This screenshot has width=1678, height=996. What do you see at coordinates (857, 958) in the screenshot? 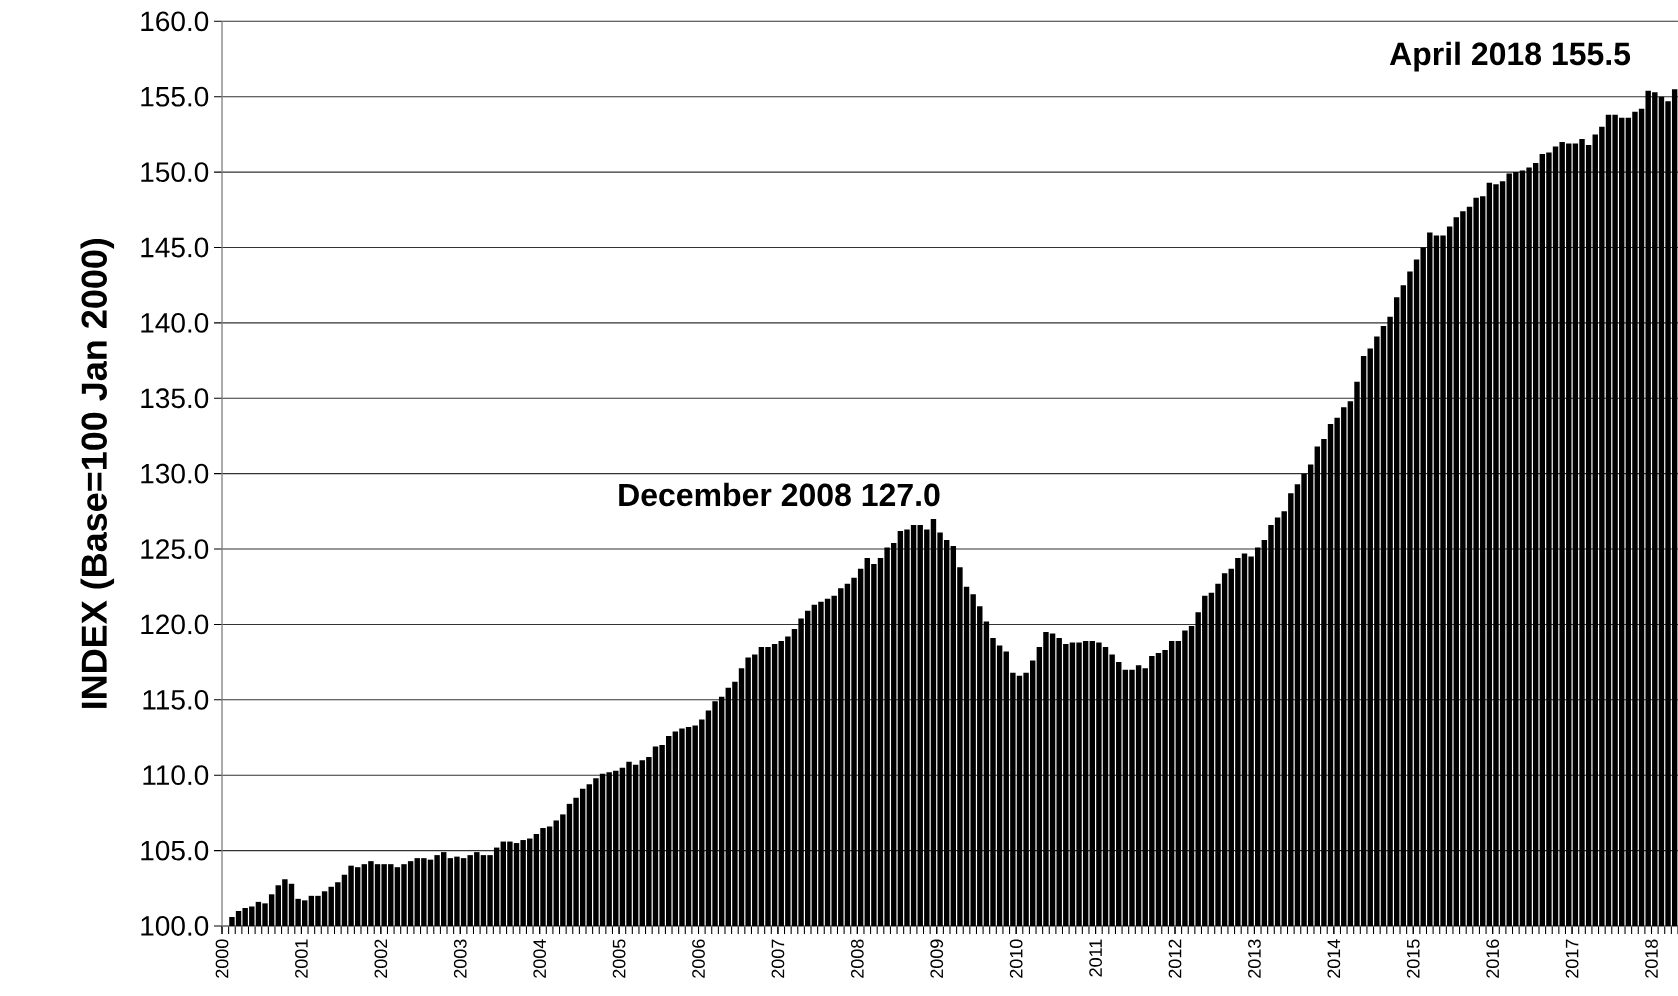
I see `x-tick-label: 2008` at bounding box center [857, 958].